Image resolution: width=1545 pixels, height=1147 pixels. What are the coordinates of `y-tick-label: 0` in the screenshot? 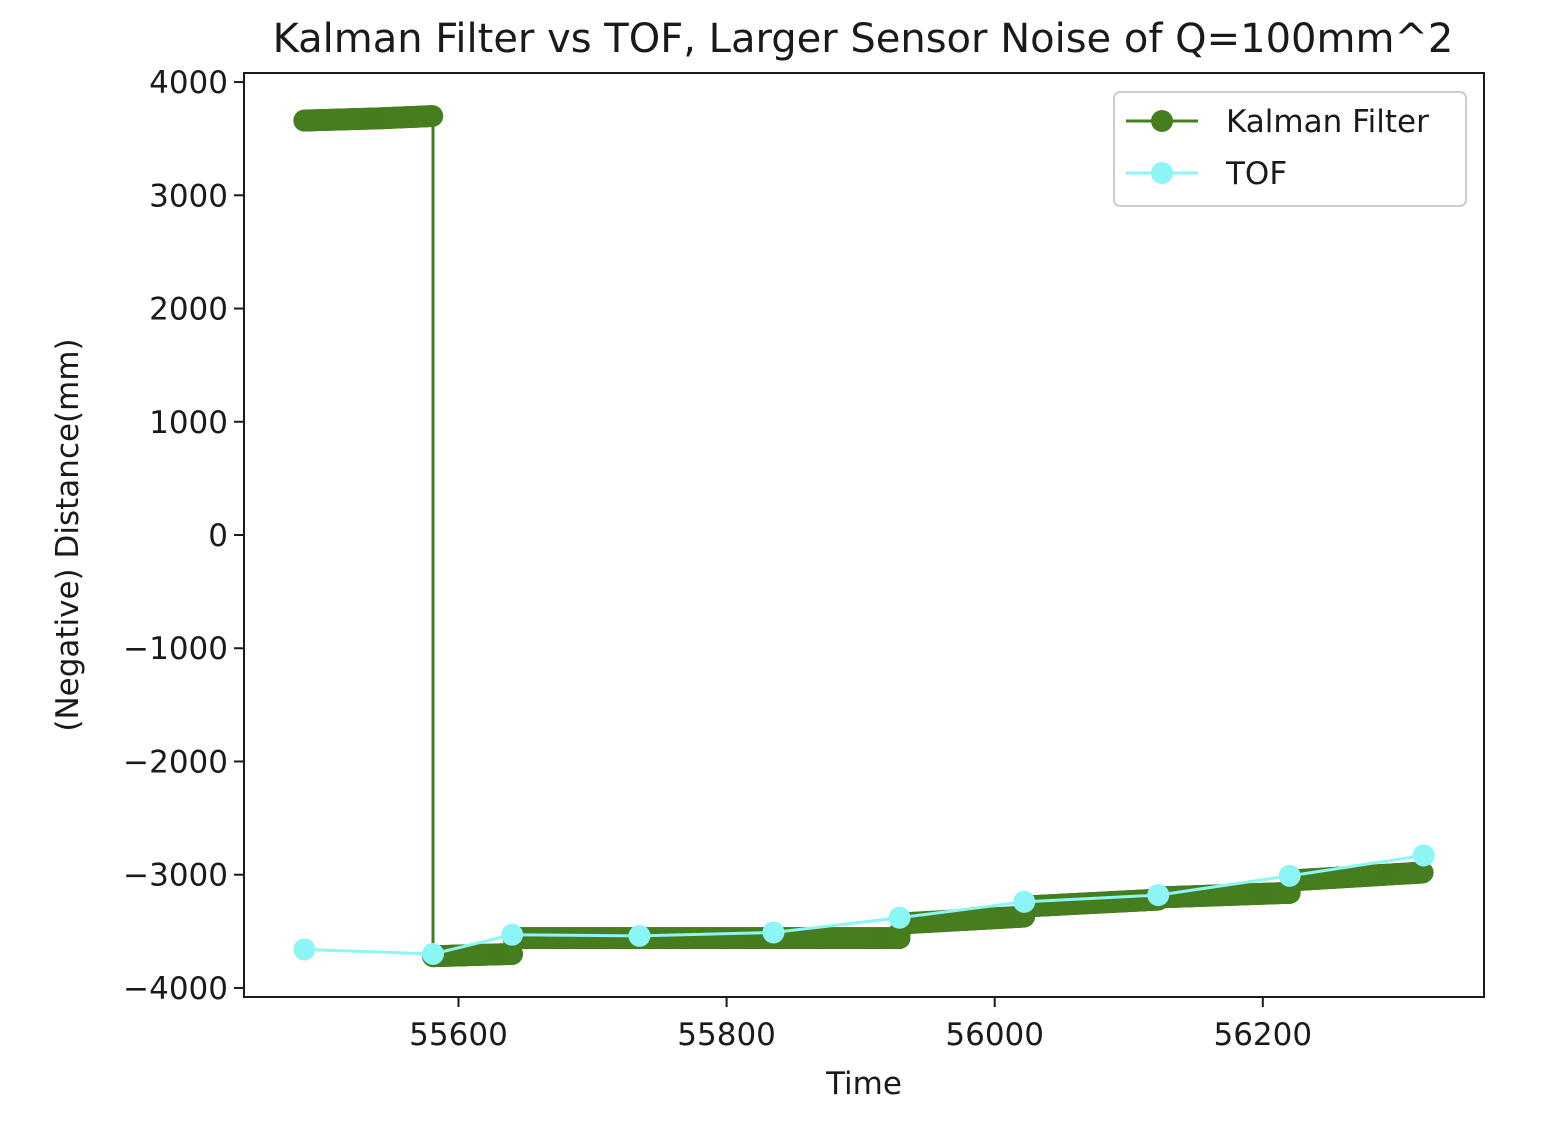 It's located at (218, 536).